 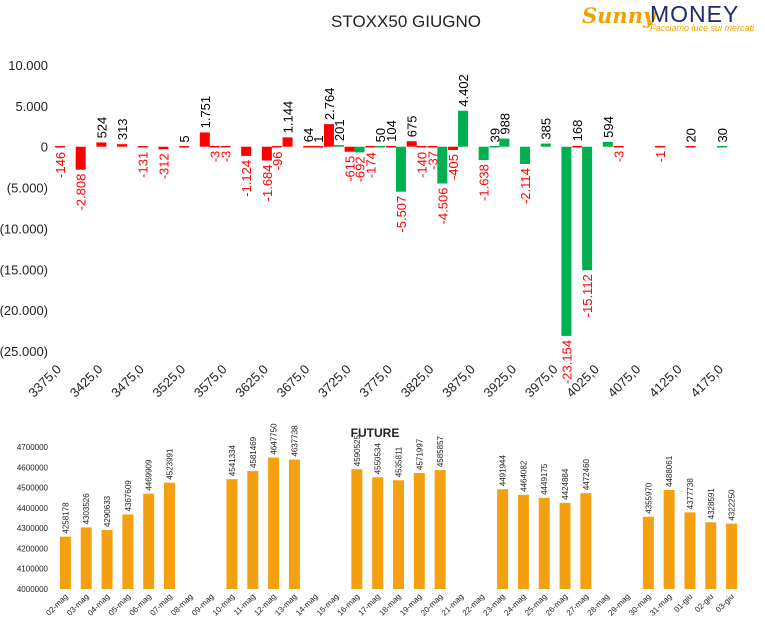 I want to click on bar-data-label: -96, so click(x=277, y=160).